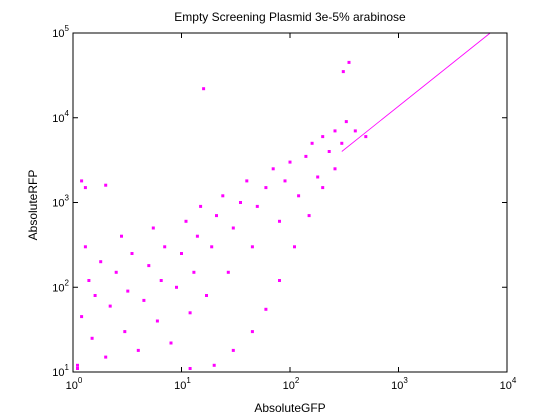  What do you see at coordinates (60, 32) in the screenshot?
I see `tick-label: 10⁵` at bounding box center [60, 32].